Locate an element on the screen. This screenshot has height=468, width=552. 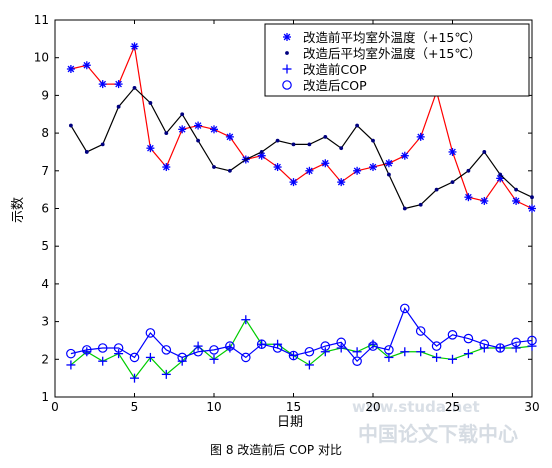
y-tick-label: 9 is located at coordinates (45, 95).